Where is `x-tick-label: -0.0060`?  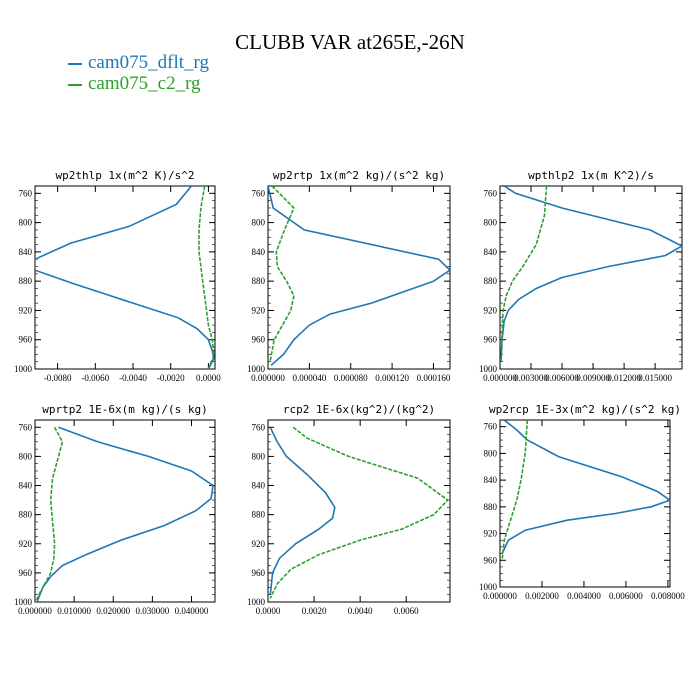 x-tick-label: -0.0060 is located at coordinates (95, 378).